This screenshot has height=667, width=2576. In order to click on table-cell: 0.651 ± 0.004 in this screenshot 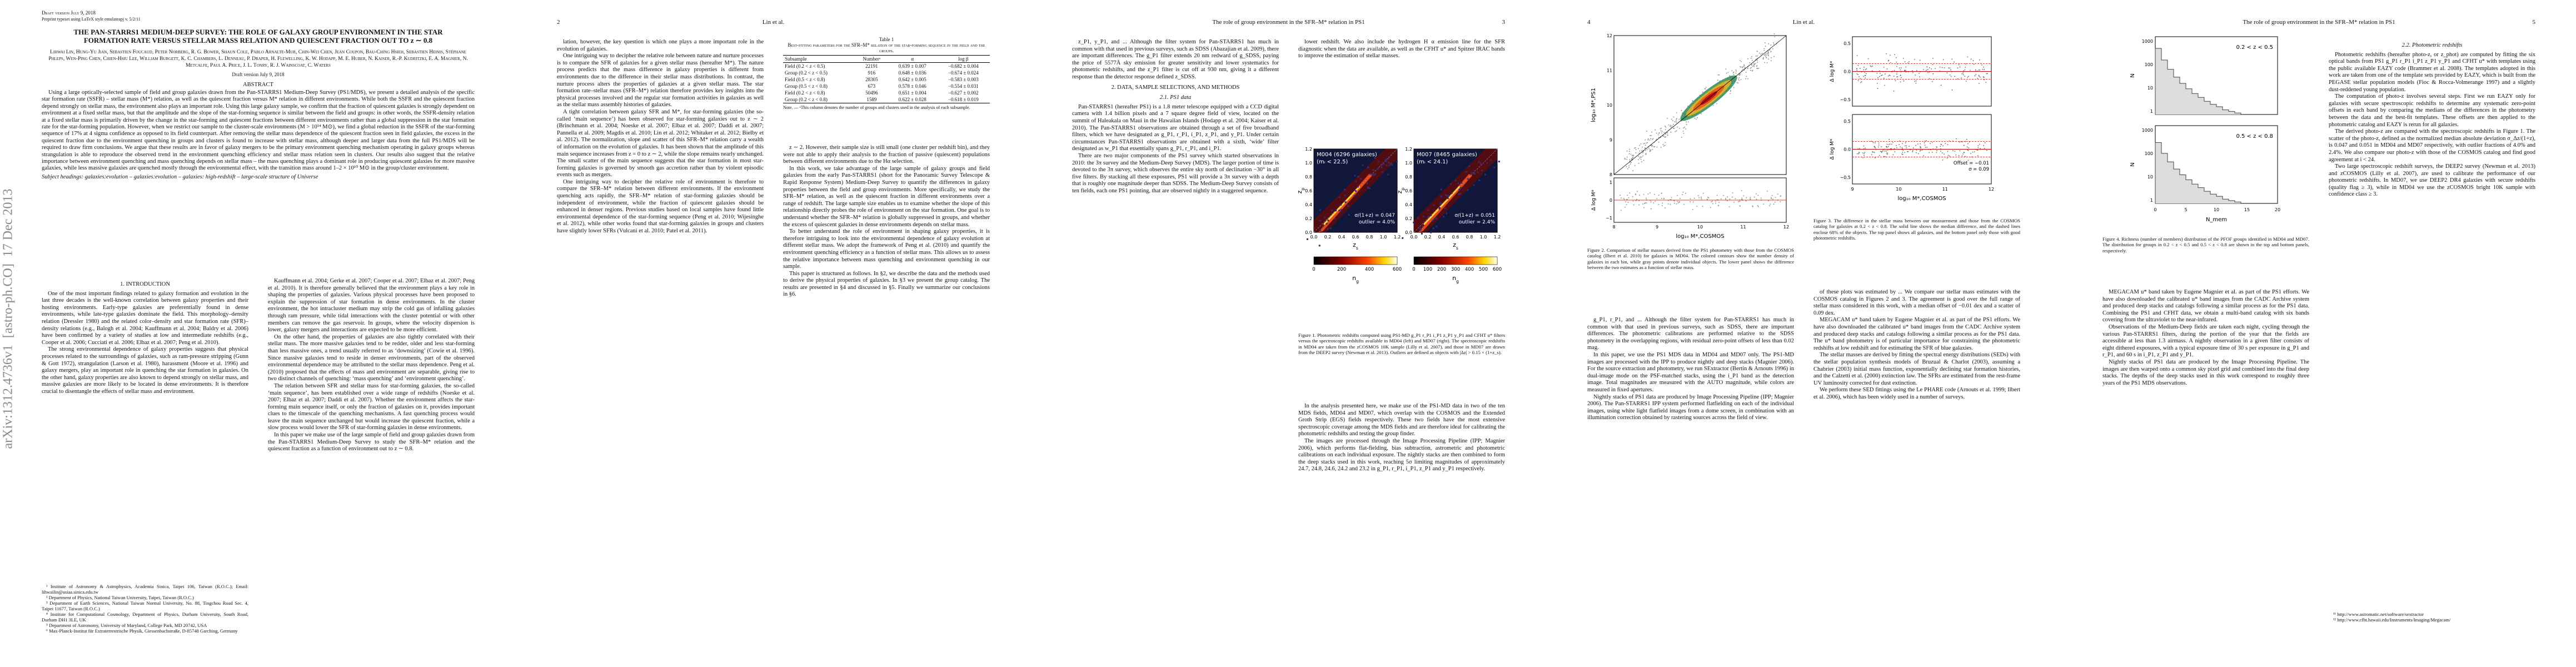, I will do `click(912, 93)`.